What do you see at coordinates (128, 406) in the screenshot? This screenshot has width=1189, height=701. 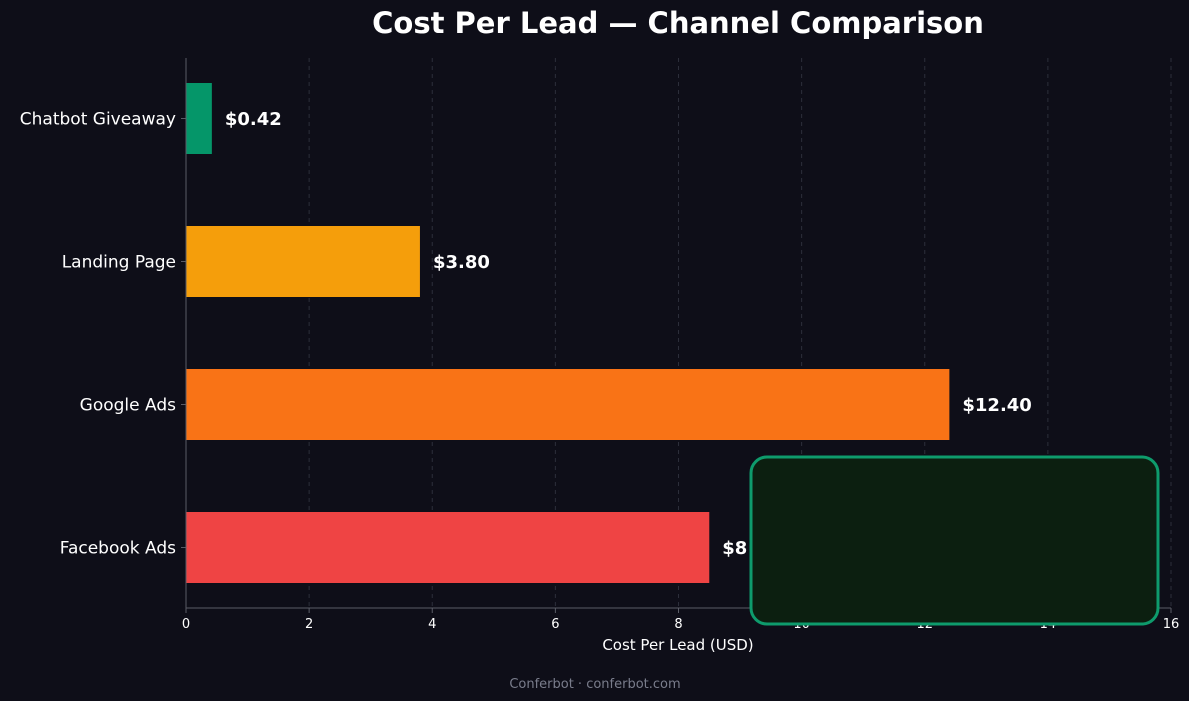 I see `category-label-2: Google Ads` at bounding box center [128, 406].